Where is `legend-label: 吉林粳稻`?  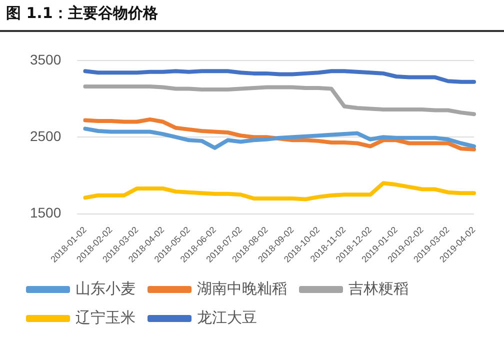
legend-label: 吉林粳稻 is located at coordinates (378, 288).